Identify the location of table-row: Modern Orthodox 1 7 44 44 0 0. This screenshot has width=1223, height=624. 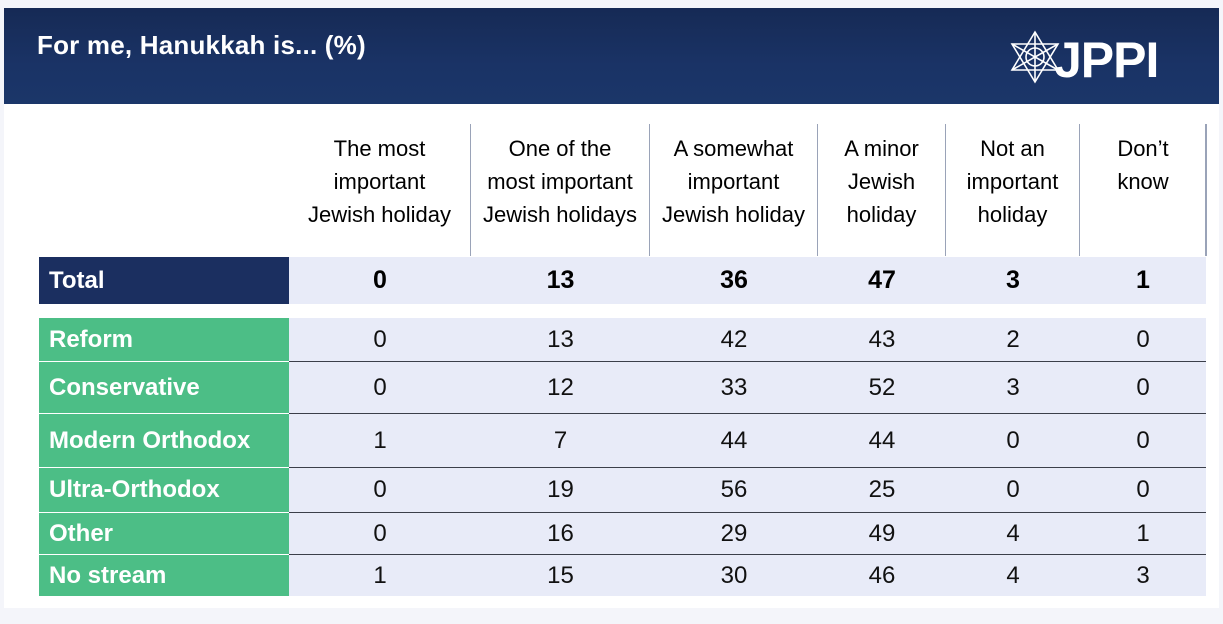
(622, 441).